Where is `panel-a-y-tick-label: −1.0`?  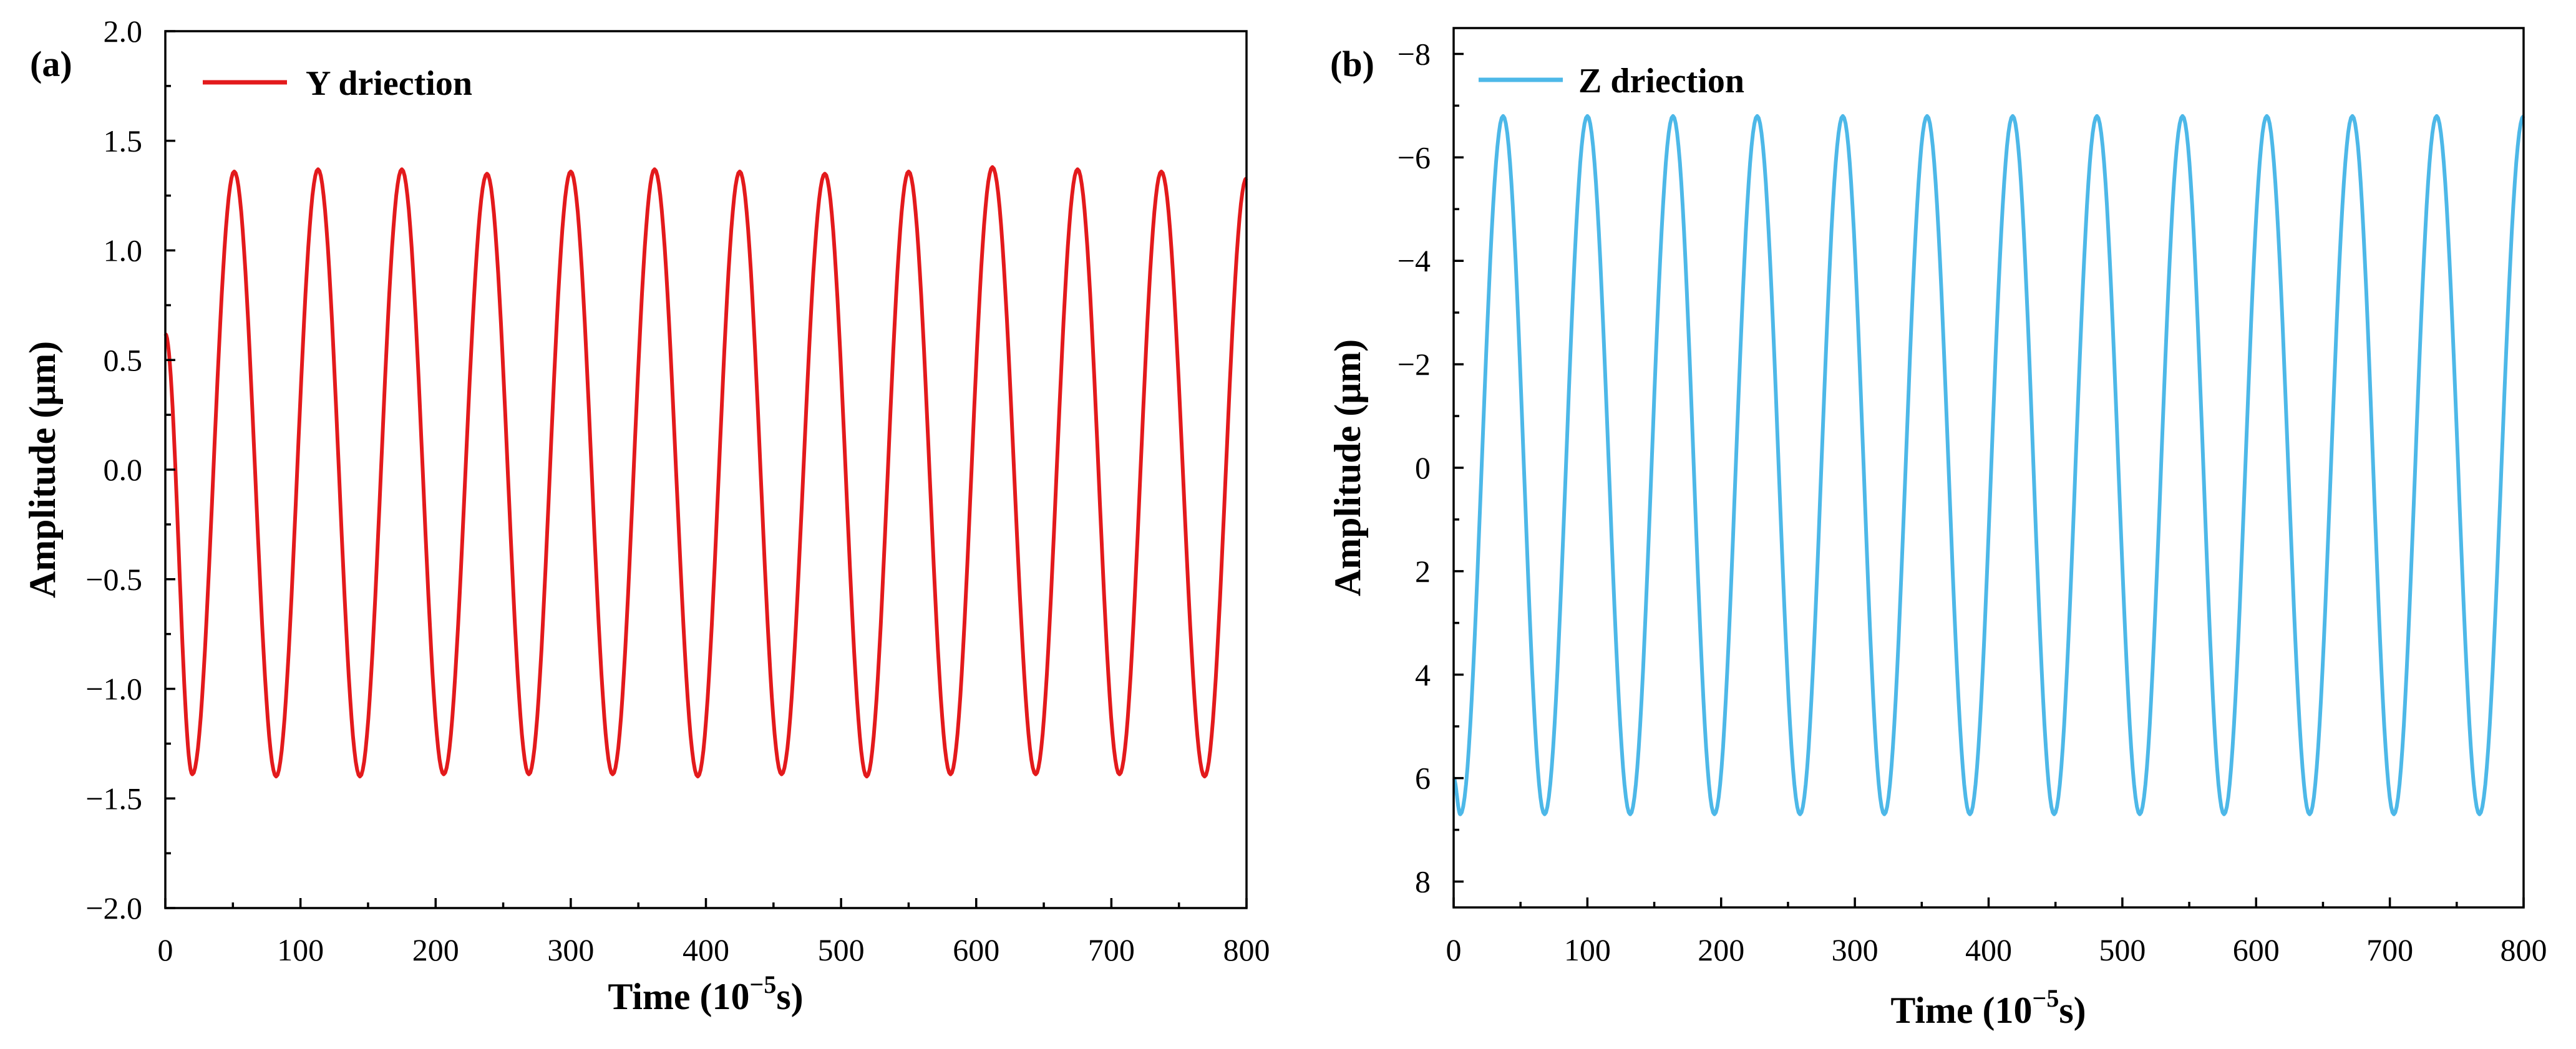
panel-a-y-tick-label: −1.0 is located at coordinates (113, 689).